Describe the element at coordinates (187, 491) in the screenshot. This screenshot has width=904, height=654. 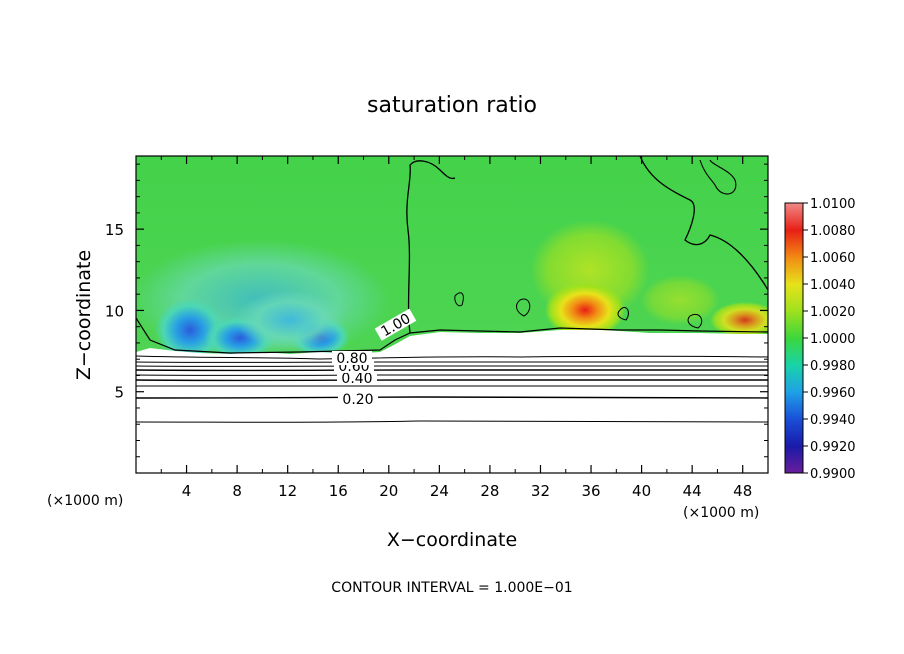
I see `x-tick-label: 4` at that location.